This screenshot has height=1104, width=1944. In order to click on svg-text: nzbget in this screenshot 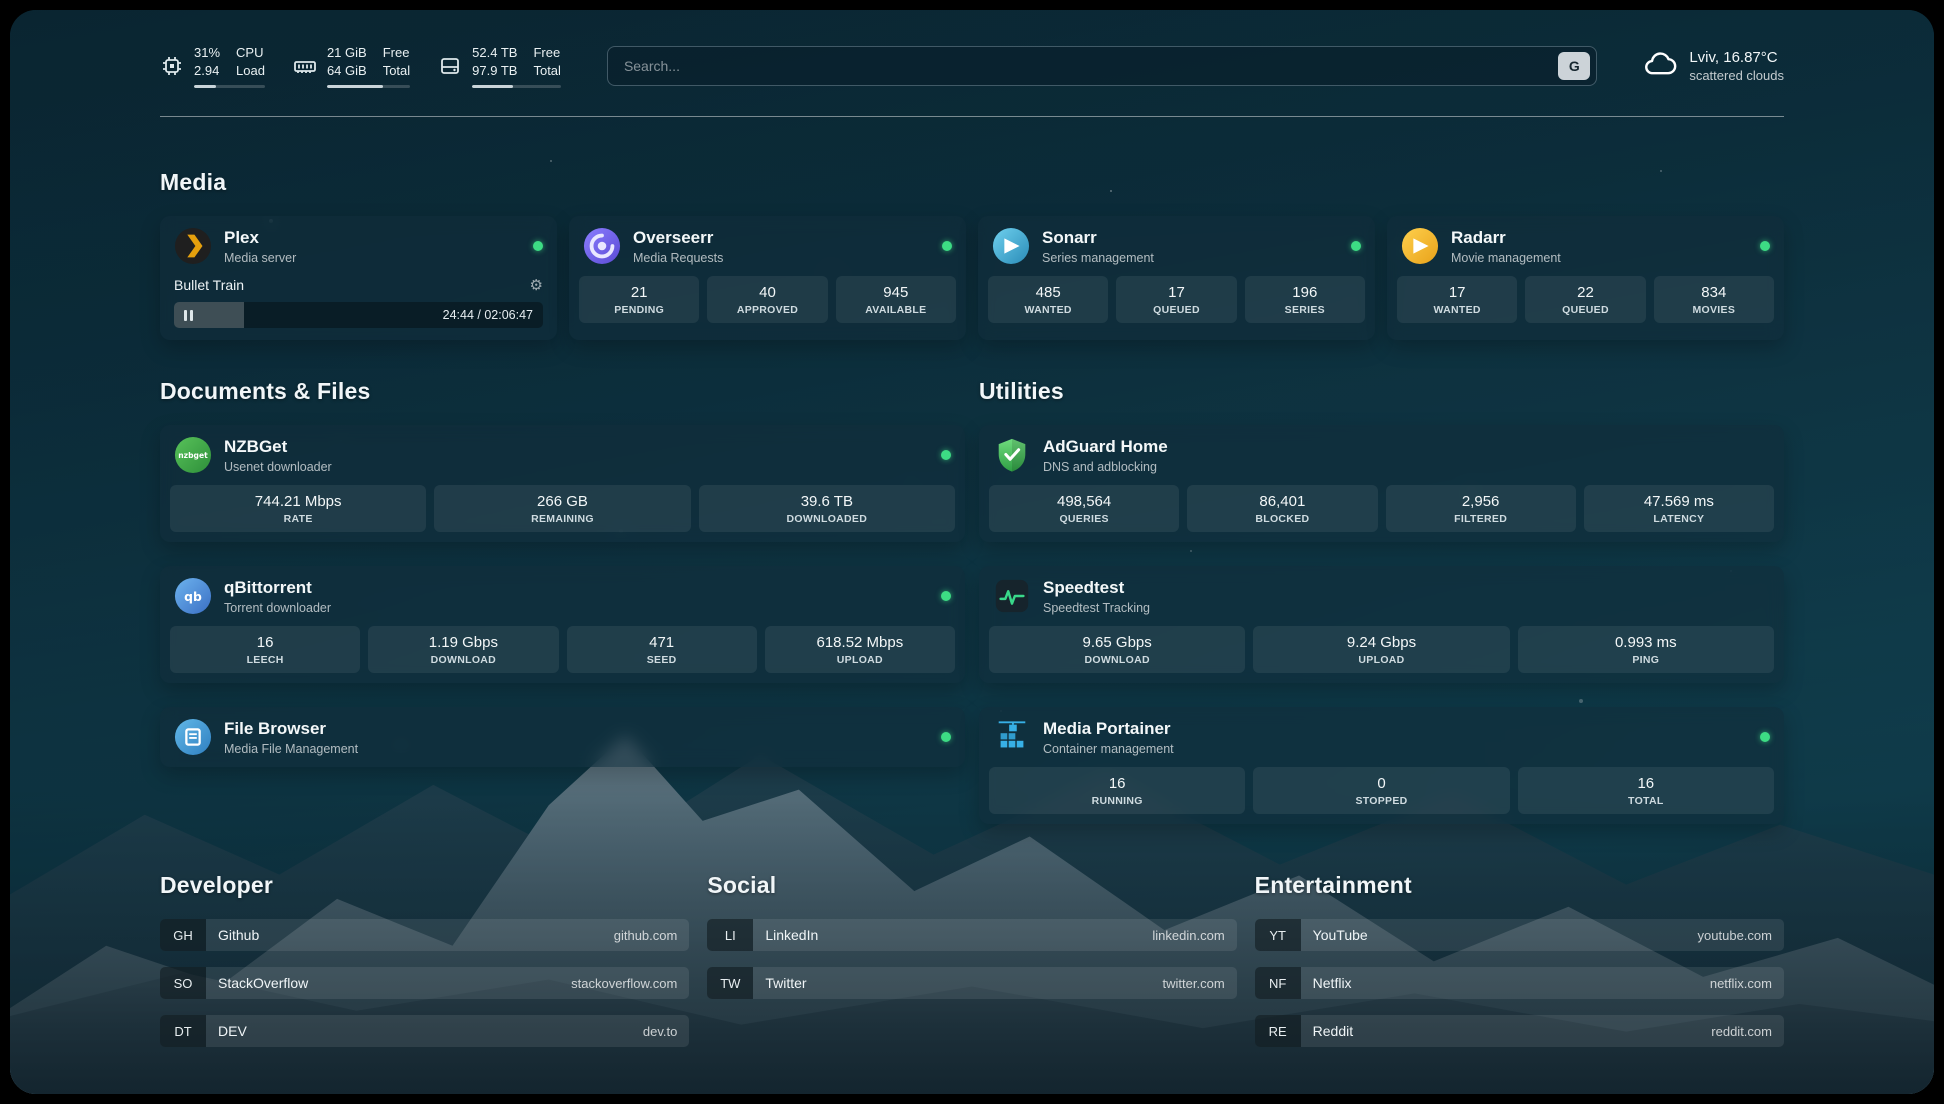, I will do `click(193, 455)`.